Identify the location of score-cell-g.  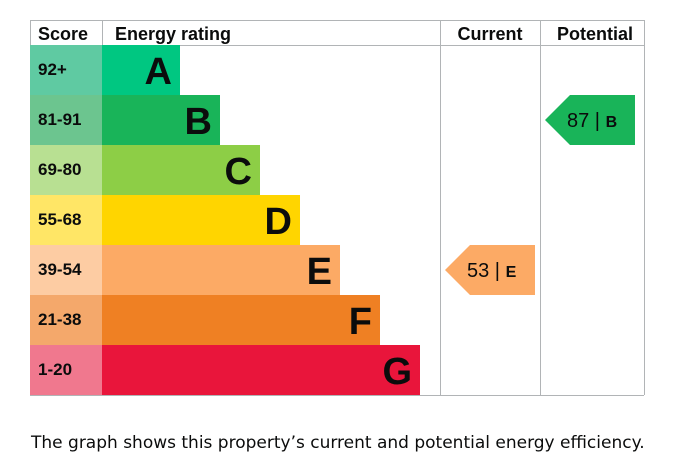
(66, 370).